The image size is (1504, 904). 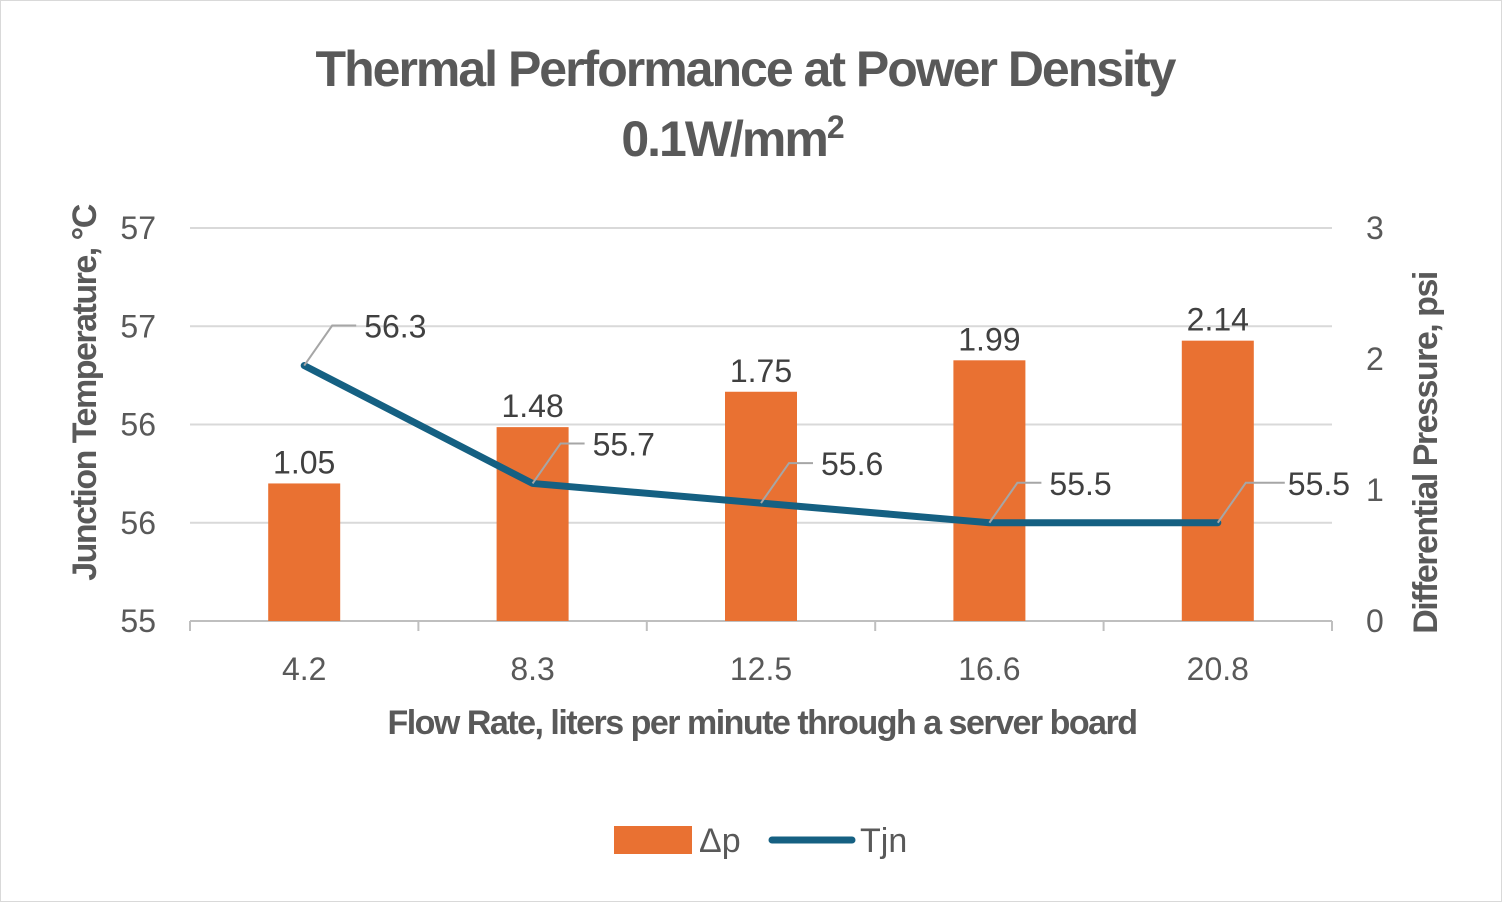 What do you see at coordinates (835, 127) in the screenshot?
I see `subtitle-sup: 2` at bounding box center [835, 127].